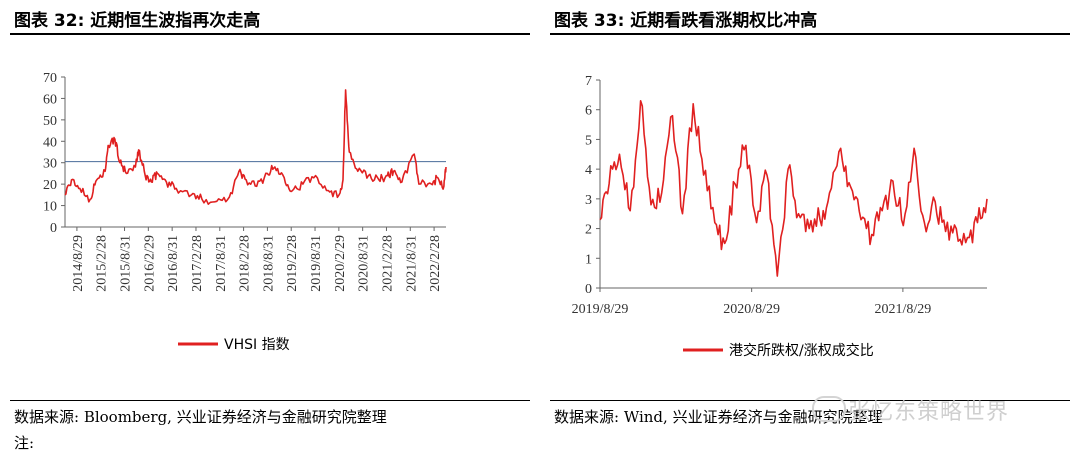 The image size is (1080, 456). Describe the element at coordinates (245, 263) in the screenshot. I see `x-tick-label: 2018/2/28` at that location.